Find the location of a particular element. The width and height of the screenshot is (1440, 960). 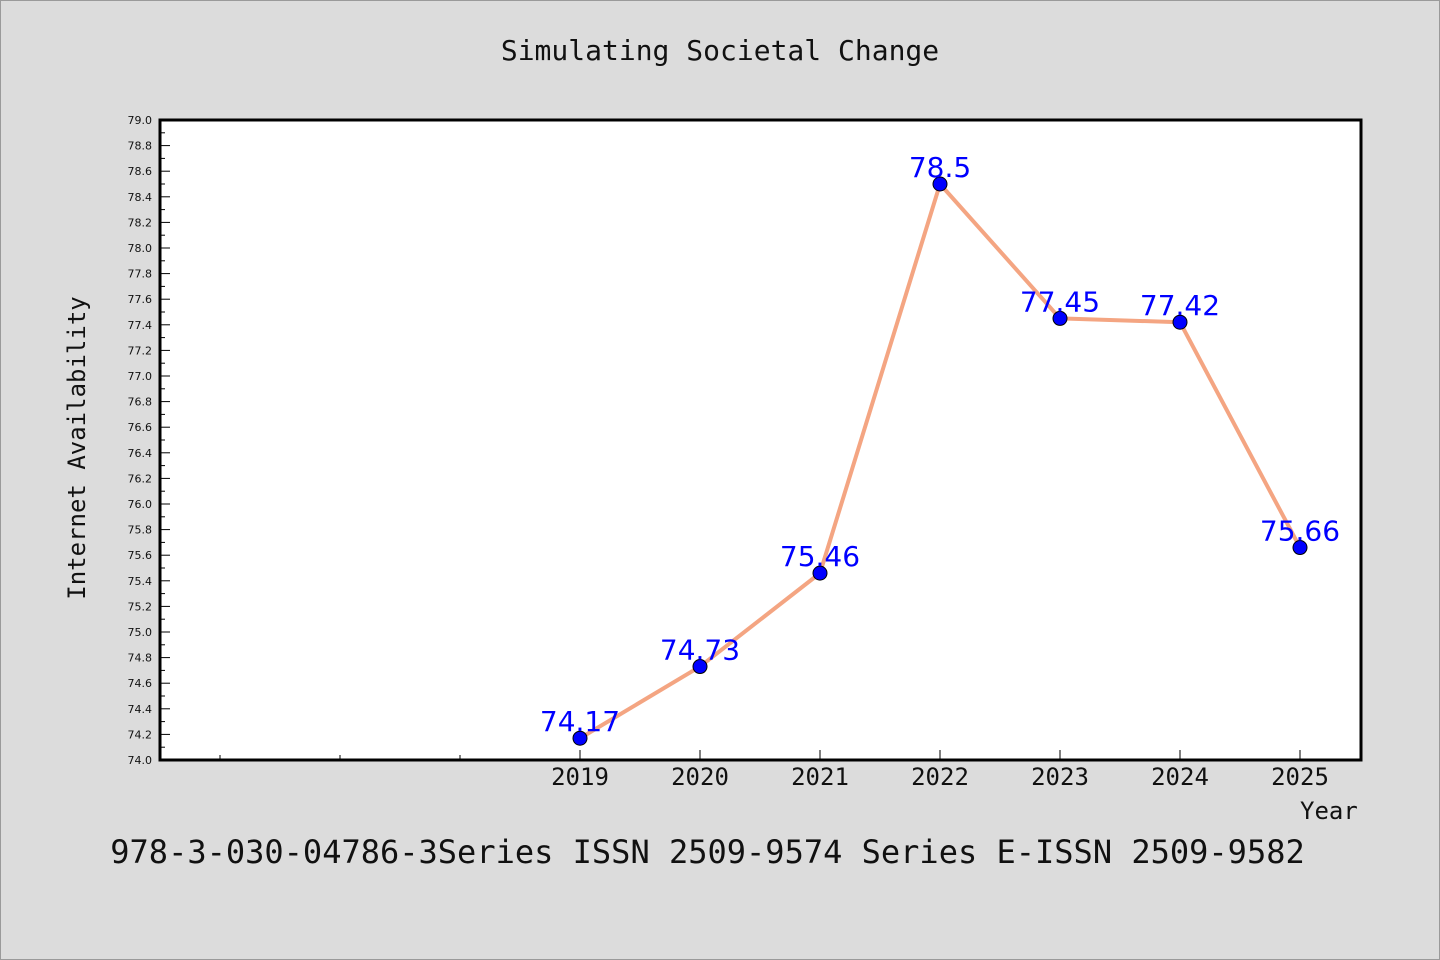

y-tick-label: 74.0 is located at coordinates (140, 760).